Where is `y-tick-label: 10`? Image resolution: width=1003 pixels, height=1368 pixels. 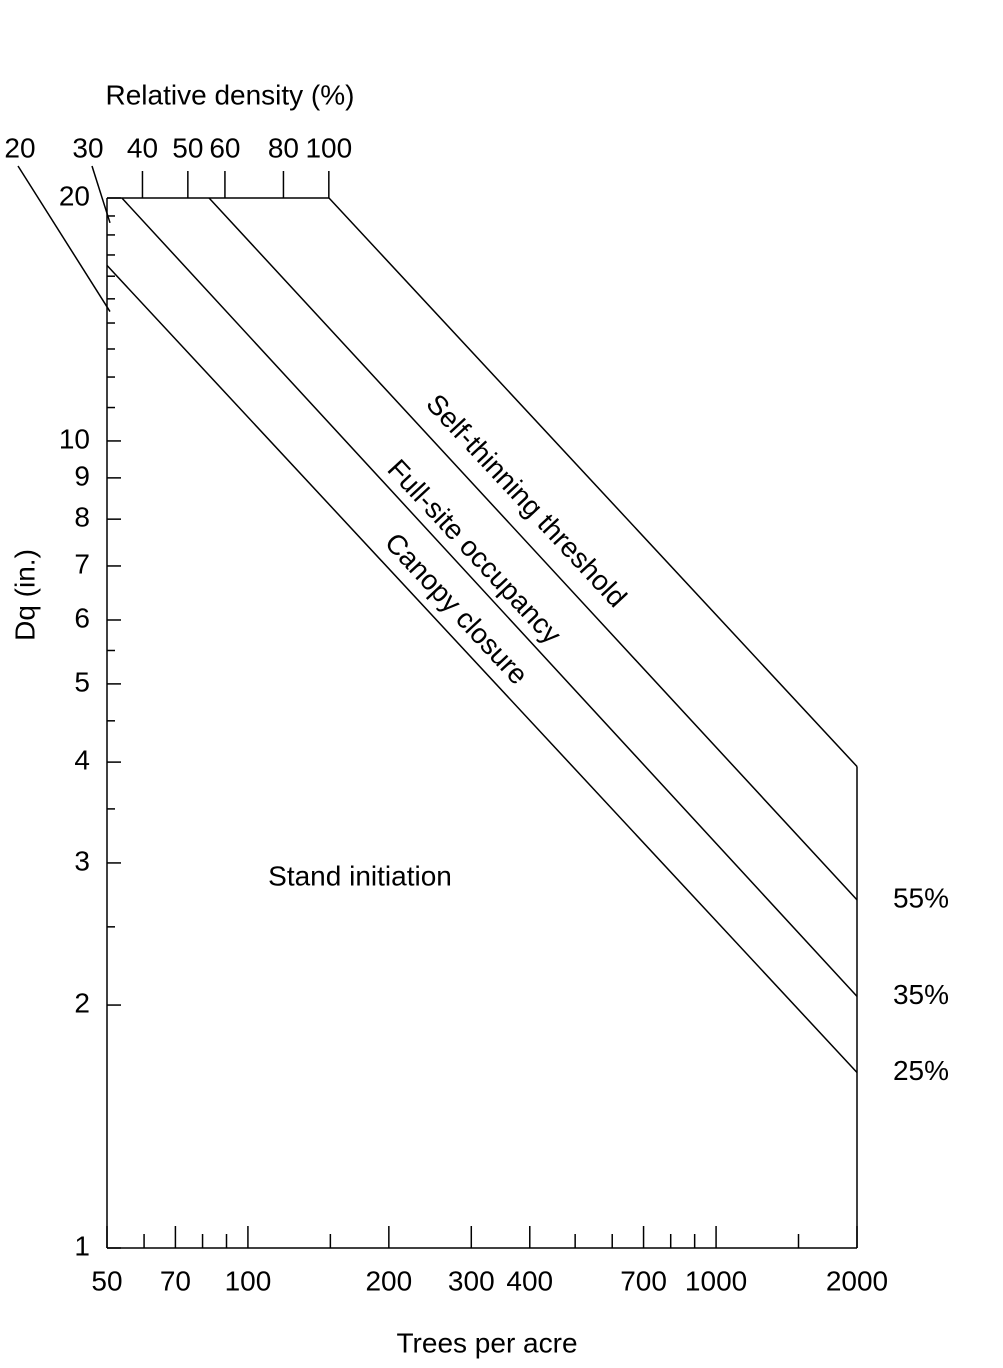
y-tick-label: 10 is located at coordinates (74, 438).